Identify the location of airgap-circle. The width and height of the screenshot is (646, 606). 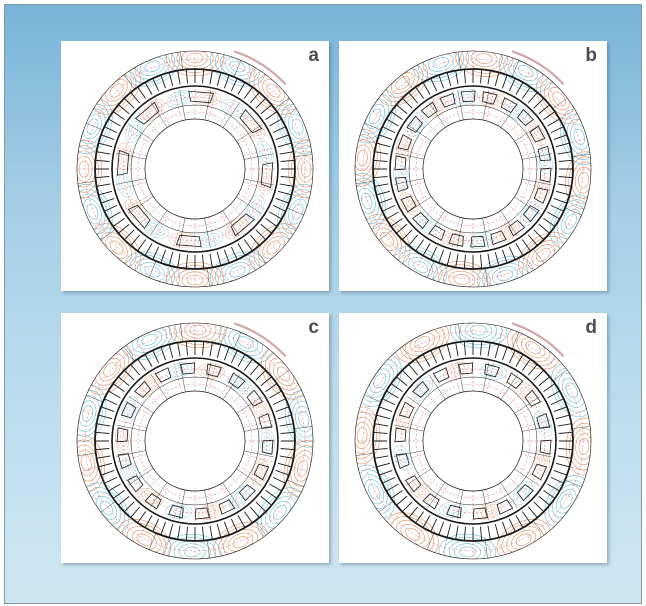
(195, 441).